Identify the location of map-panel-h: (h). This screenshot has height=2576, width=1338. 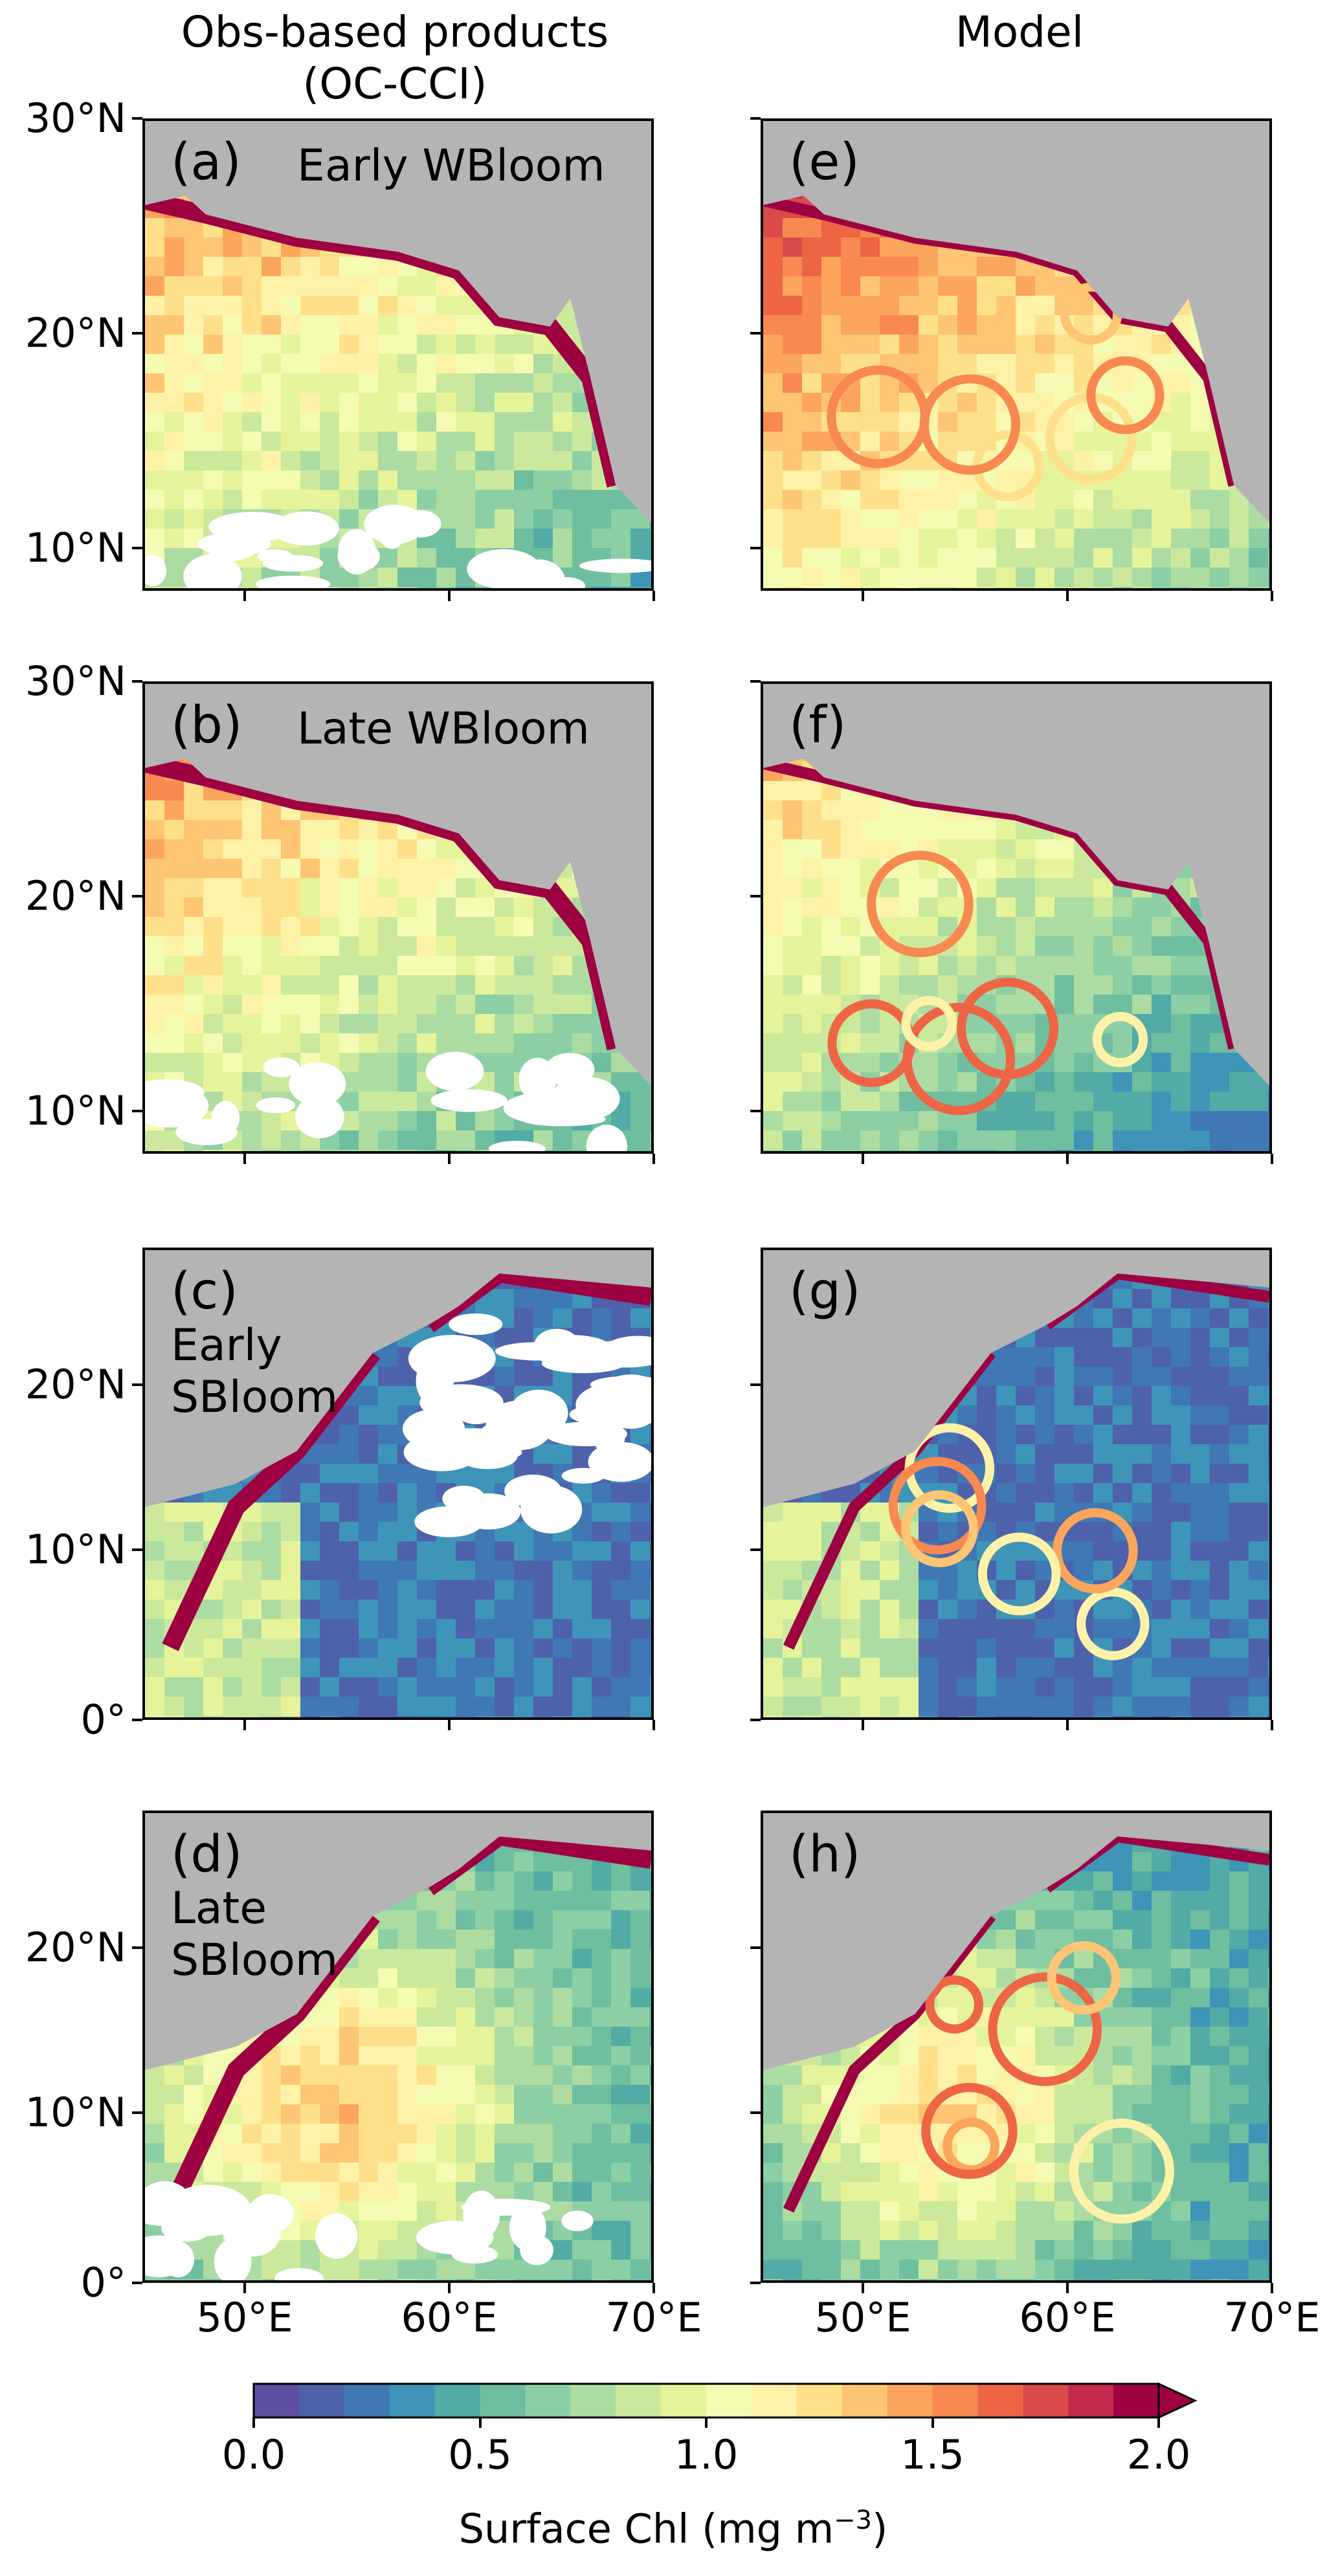
(1016, 2047).